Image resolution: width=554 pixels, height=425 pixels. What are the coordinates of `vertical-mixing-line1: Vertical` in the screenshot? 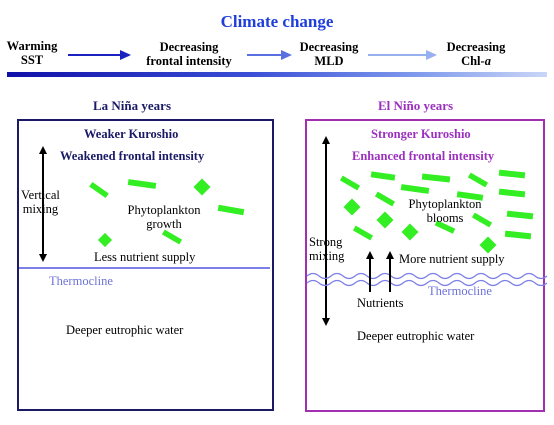 It's located at (40, 195).